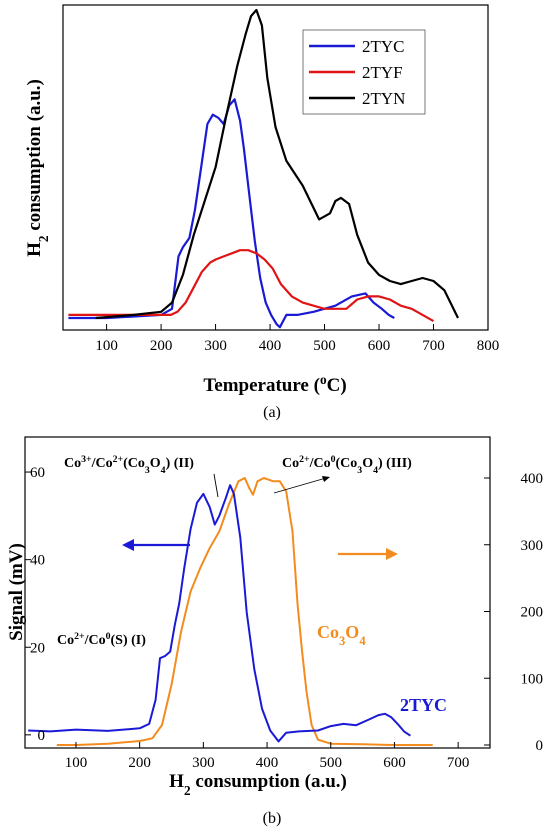 Image resolution: width=550 pixels, height=833 pixels. Describe the element at coordinates (101, 640) in the screenshot. I see `annotation-co2-co0-s-i: Co2+/Co0(S) (I)` at that location.